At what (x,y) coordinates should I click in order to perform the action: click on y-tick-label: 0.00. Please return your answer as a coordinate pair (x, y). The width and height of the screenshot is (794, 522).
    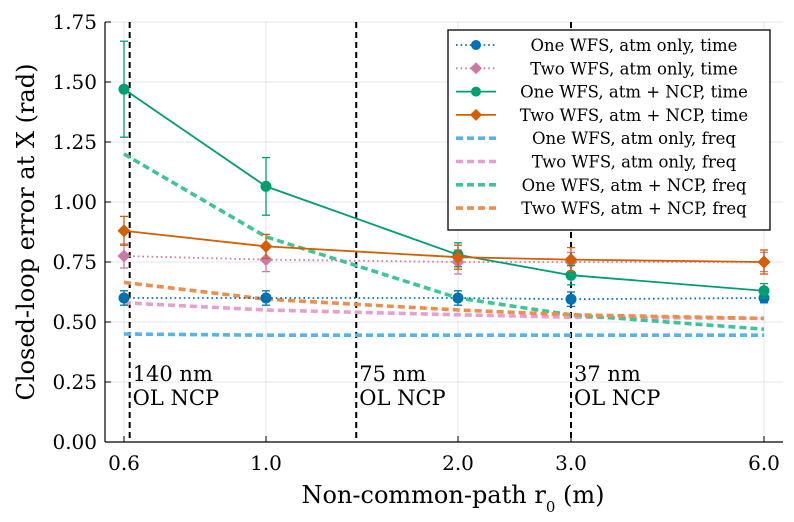
    Looking at the image, I should click on (74, 442).